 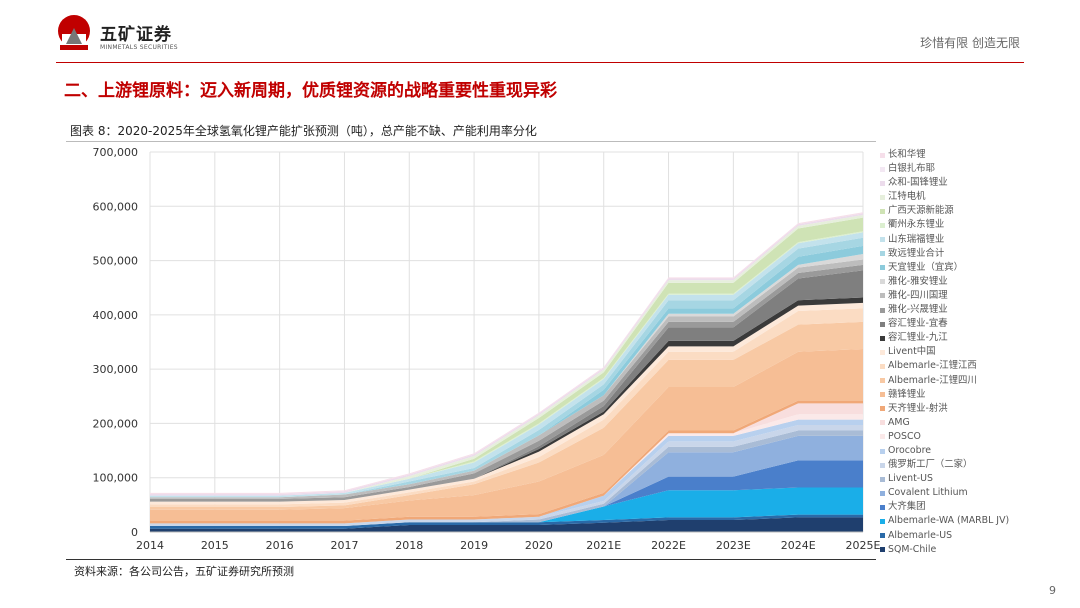 What do you see at coordinates (116, 261) in the screenshot?
I see `y-tick-label: 500,000` at bounding box center [116, 261].